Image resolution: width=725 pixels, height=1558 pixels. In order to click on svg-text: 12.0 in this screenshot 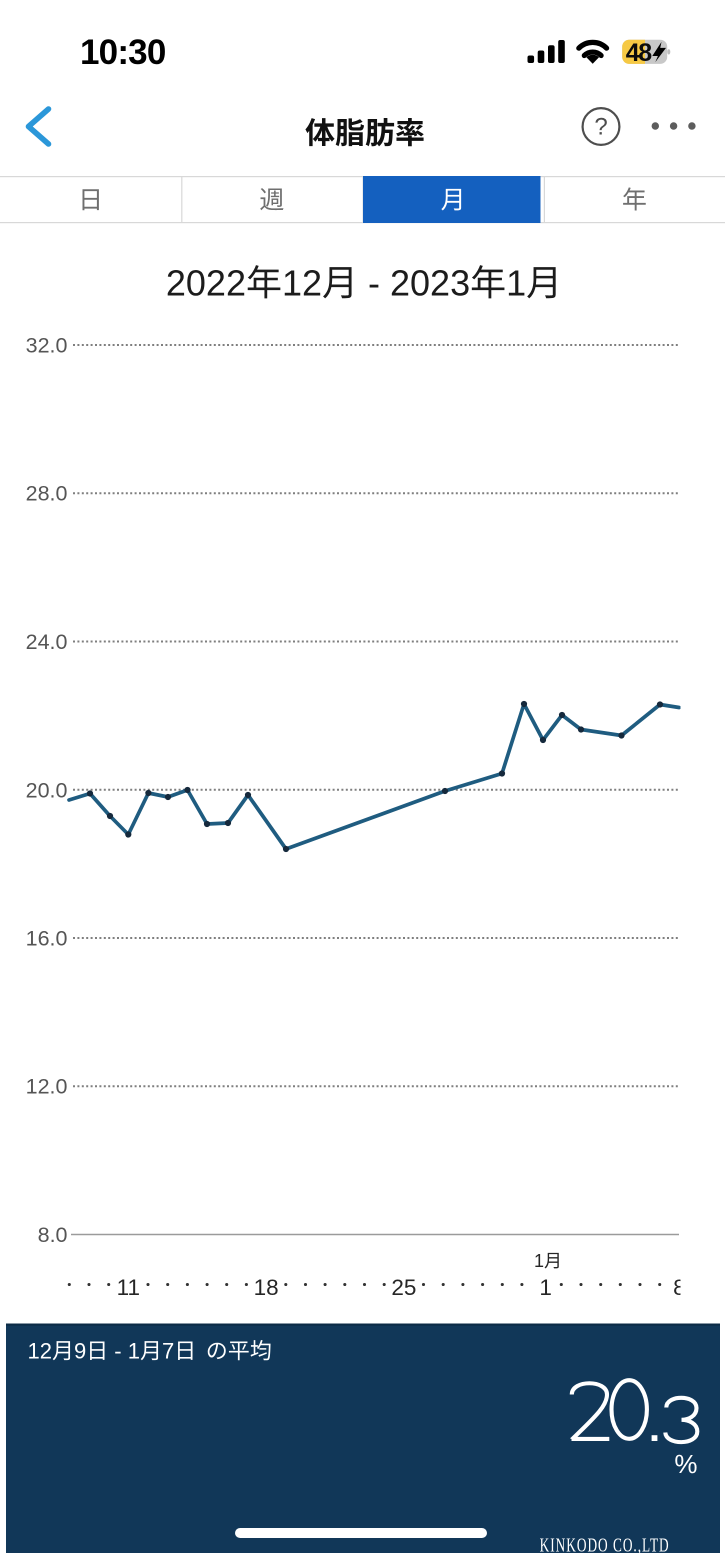, I will do `click(47, 1087)`.